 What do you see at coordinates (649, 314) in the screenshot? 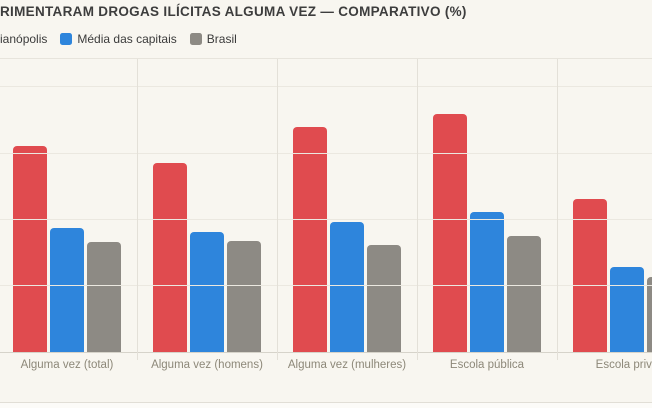
I see `bar-series2-cat4` at bounding box center [649, 314].